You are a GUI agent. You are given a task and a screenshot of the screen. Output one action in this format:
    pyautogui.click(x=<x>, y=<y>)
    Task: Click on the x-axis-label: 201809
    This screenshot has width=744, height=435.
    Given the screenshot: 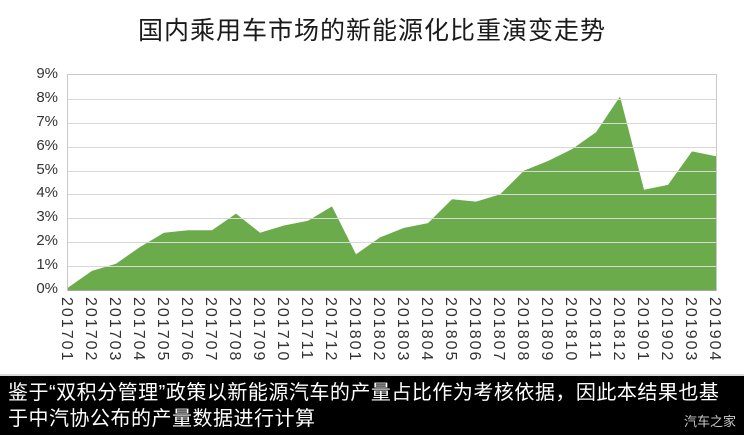 What is the action you would take?
    pyautogui.click(x=546, y=330)
    